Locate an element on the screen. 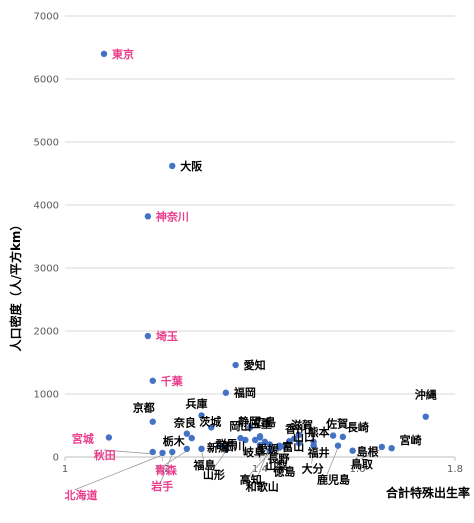  point-label: 愛知 is located at coordinates (255, 365).